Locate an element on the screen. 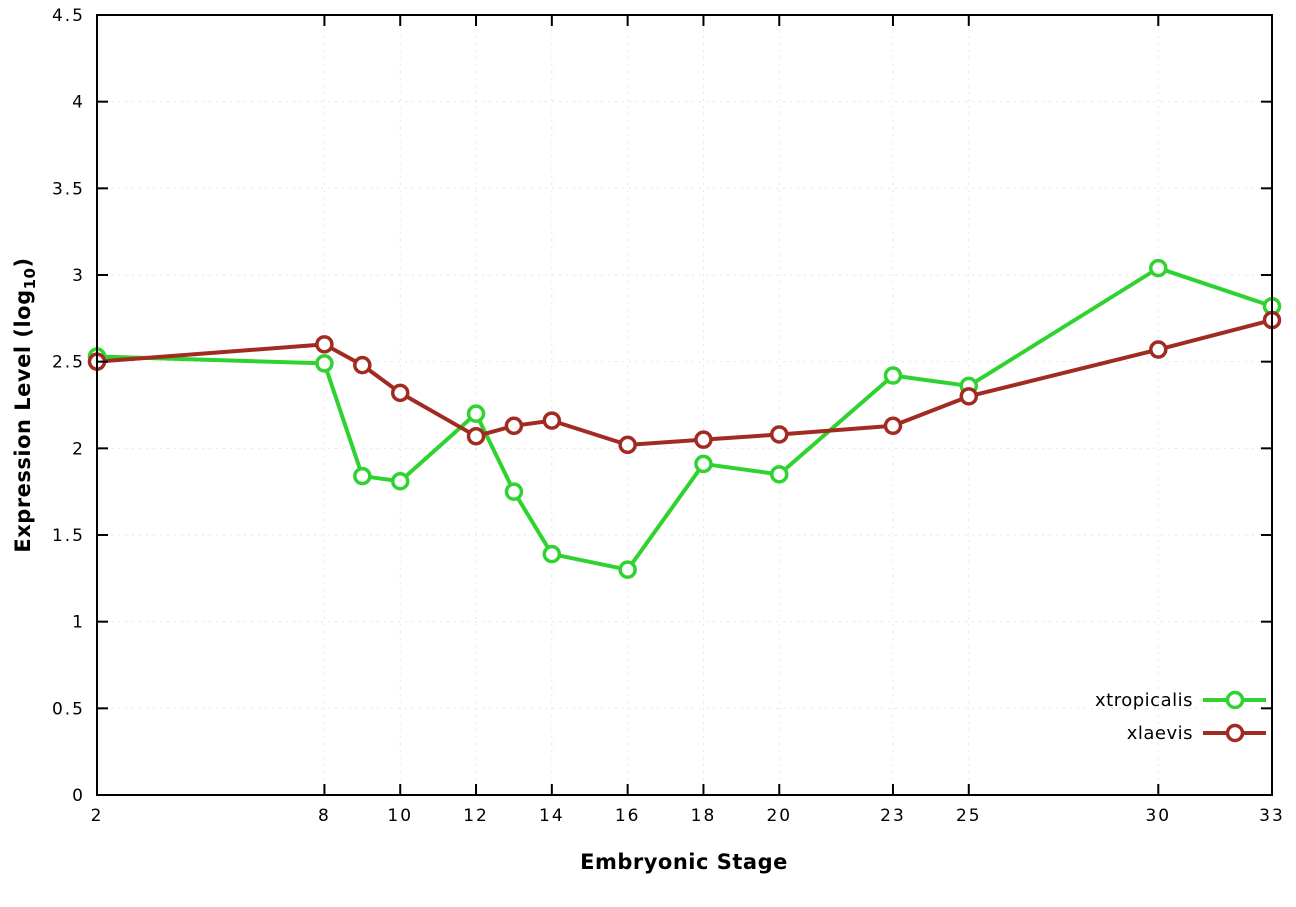 The image size is (1296, 907). x-tick-label: 14 is located at coordinates (552, 816).